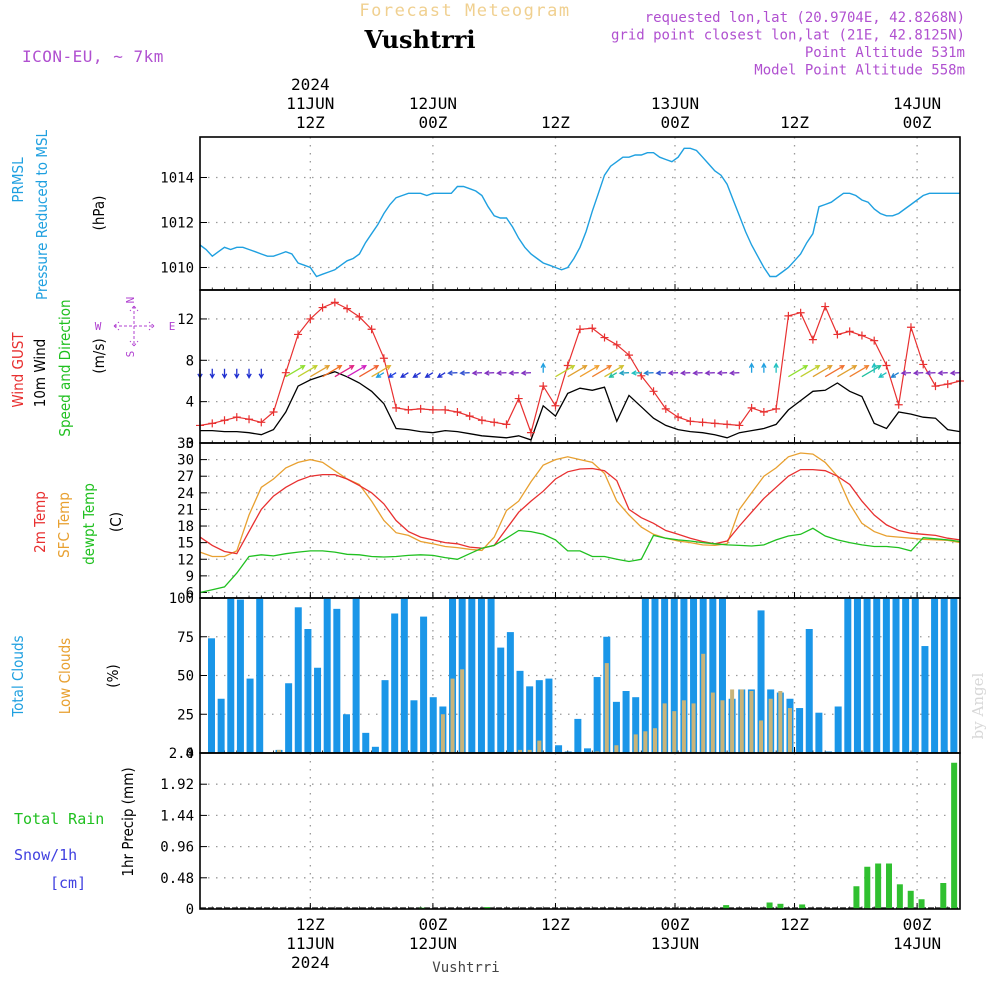 This screenshot has height=1000, width=1000. Describe the element at coordinates (580, 406) in the screenshot. I see `wind-speed-line` at that location.